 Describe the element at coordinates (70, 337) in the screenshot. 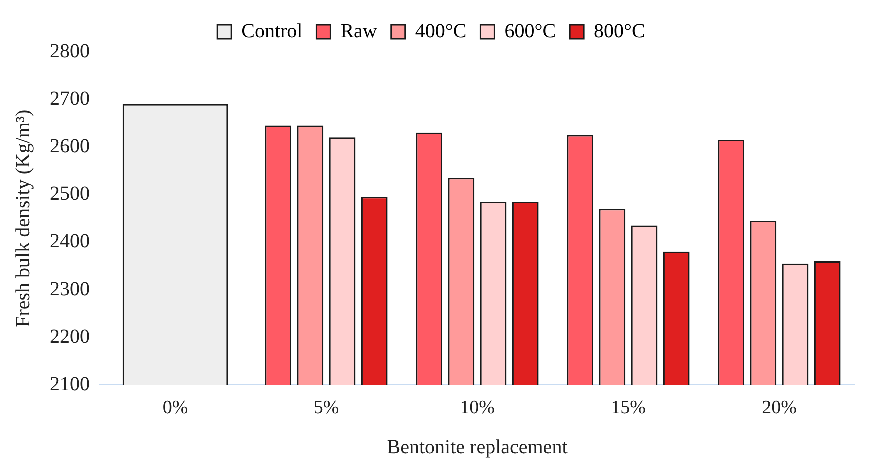

I see `y-tick-label: 2200` at that location.